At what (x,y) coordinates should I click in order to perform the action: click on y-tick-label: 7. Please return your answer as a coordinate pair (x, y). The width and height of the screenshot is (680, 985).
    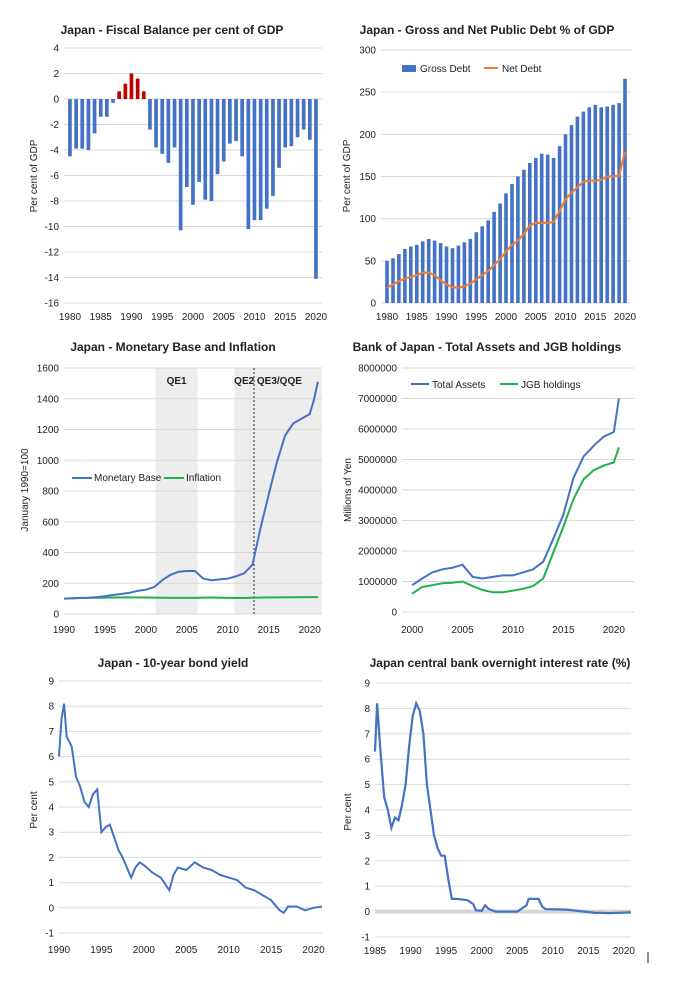
    Looking at the image, I should click on (51, 732).